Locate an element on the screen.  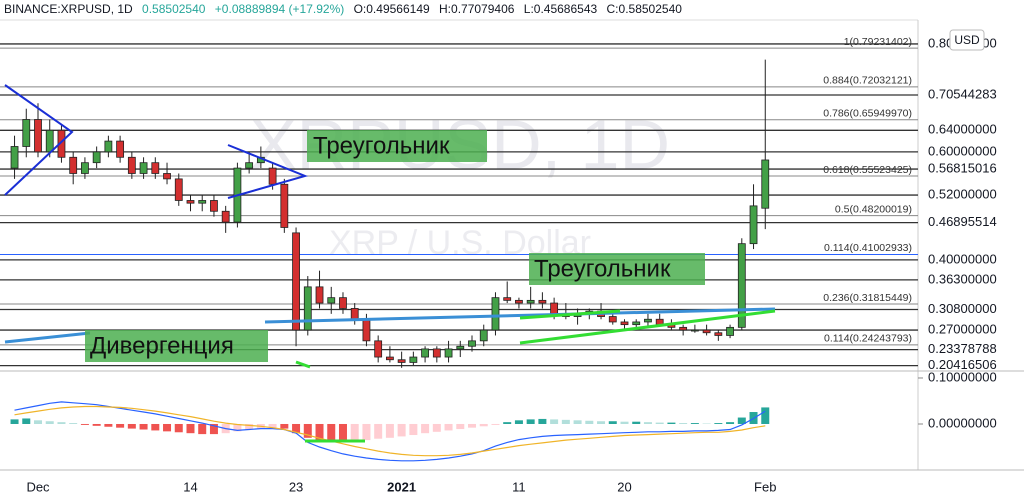
y-tick-label: 0.56815016 is located at coordinates (962, 168).